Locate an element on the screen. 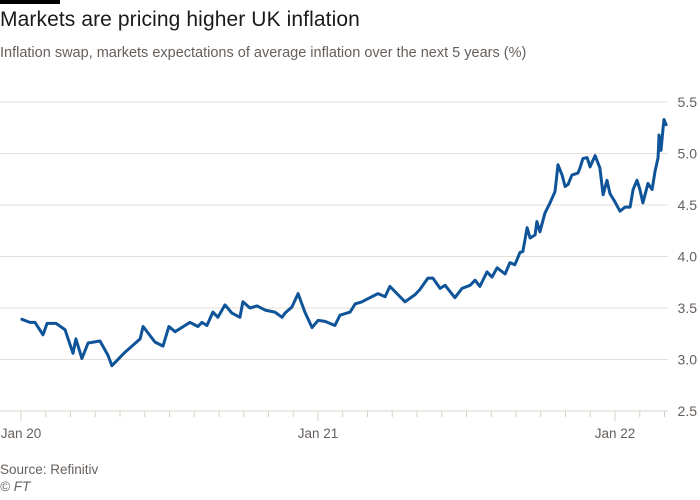 This screenshot has height=500, width=700. y-tick-label: 3.5 is located at coordinates (688, 308).